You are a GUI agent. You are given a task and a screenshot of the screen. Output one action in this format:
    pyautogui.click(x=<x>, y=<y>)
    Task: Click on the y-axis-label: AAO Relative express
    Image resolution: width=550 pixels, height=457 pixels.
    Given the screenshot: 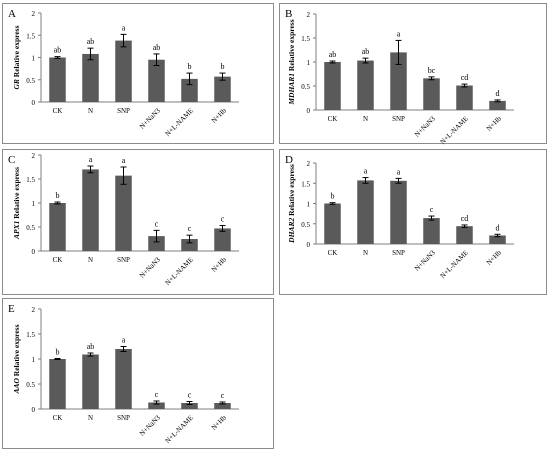 What is the action you would take?
    pyautogui.click(x=16, y=359)
    